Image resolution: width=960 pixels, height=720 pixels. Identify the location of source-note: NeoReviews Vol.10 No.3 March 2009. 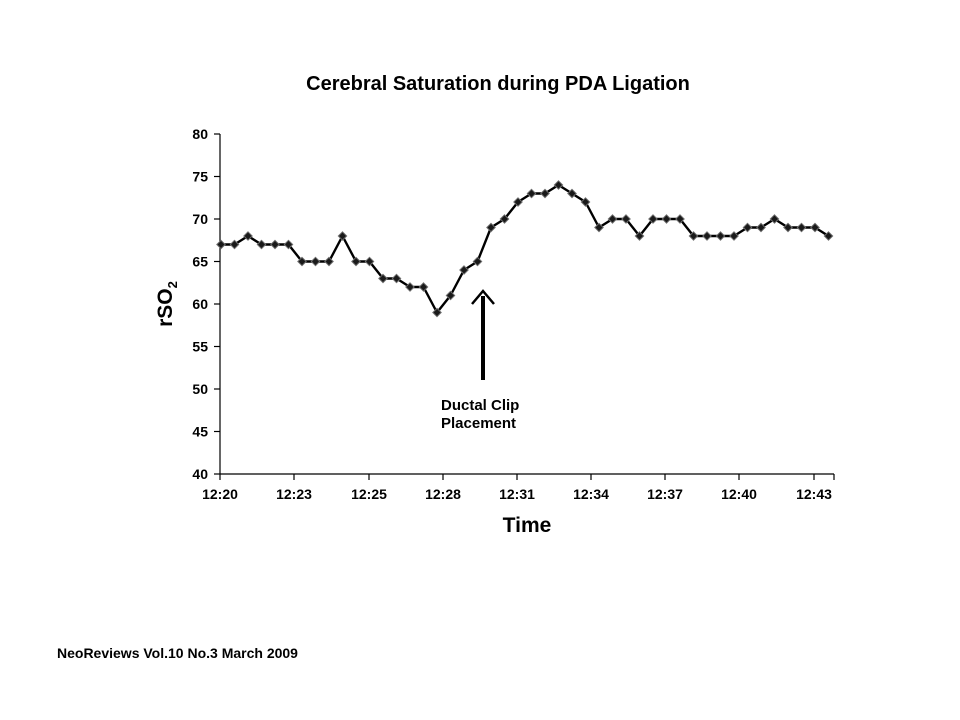
(177, 653).